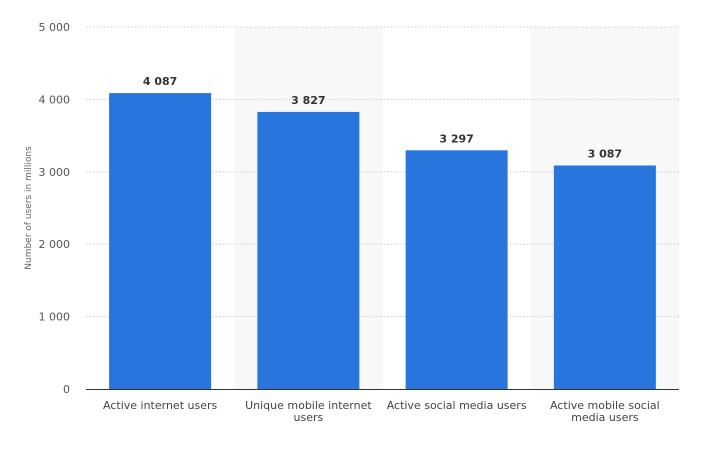  What do you see at coordinates (605, 417) in the screenshot?
I see `category-label: media users` at bounding box center [605, 417].